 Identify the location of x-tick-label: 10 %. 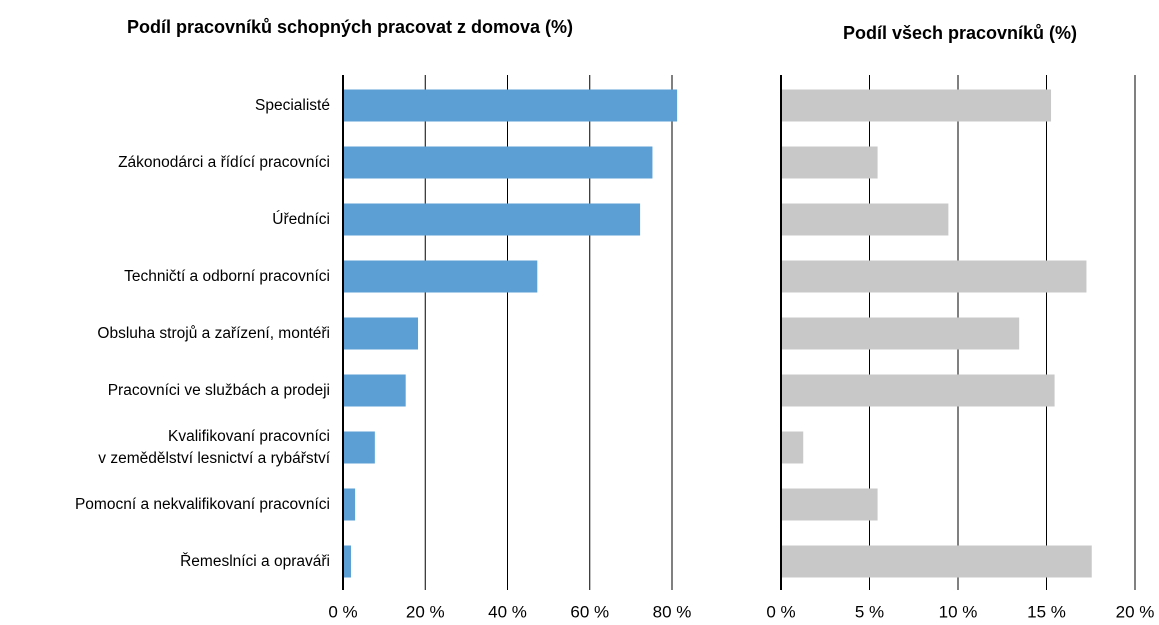
(958, 611).